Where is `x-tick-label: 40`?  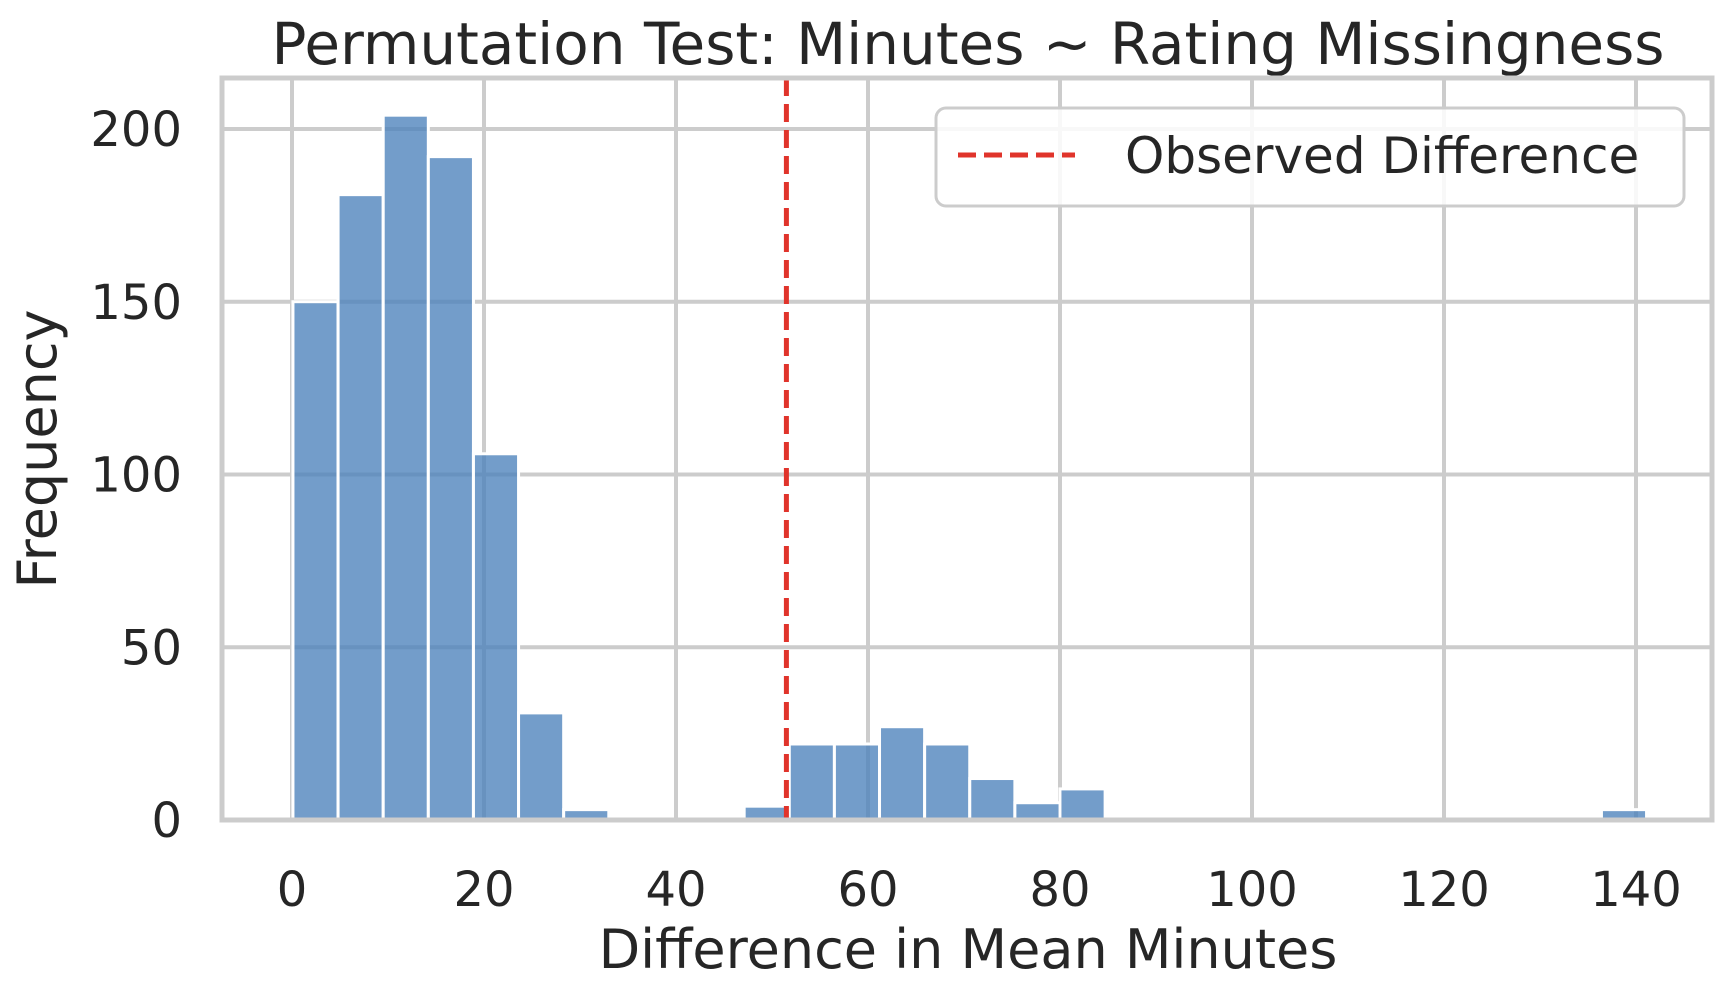 x-tick-label: 40 is located at coordinates (675, 890).